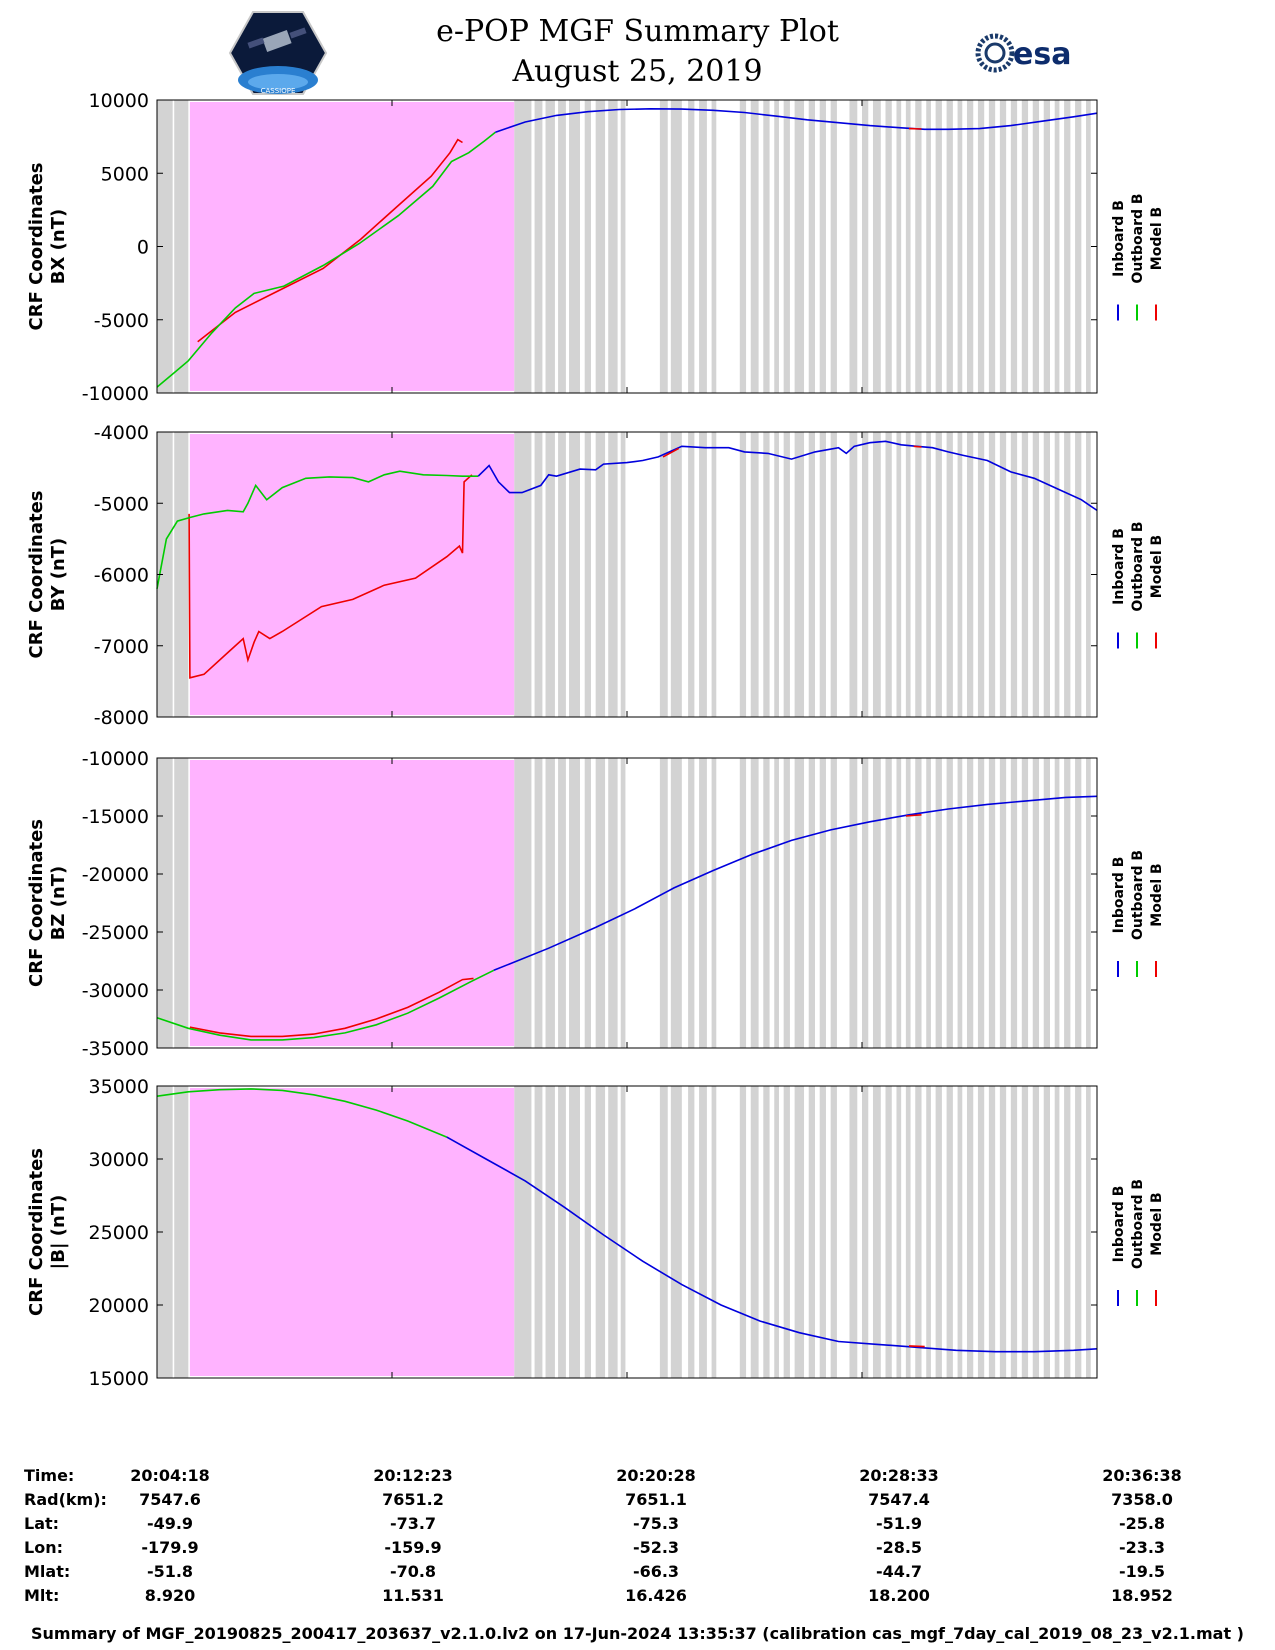  I want to click on ephem-mlat-1: -70.8, so click(413, 1571).